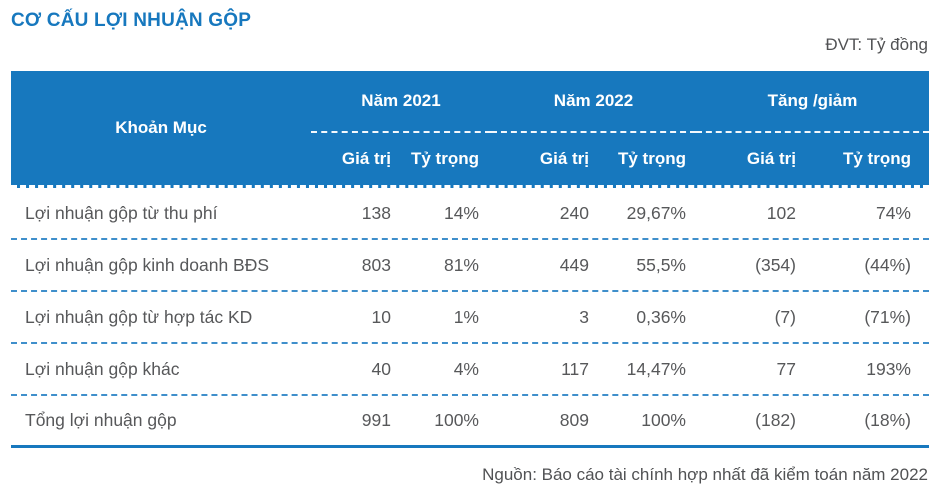 Image resolution: width=940 pixels, height=496 pixels. What do you see at coordinates (575, 368) in the screenshot?
I see `cell-2022-value: 117` at bounding box center [575, 368].